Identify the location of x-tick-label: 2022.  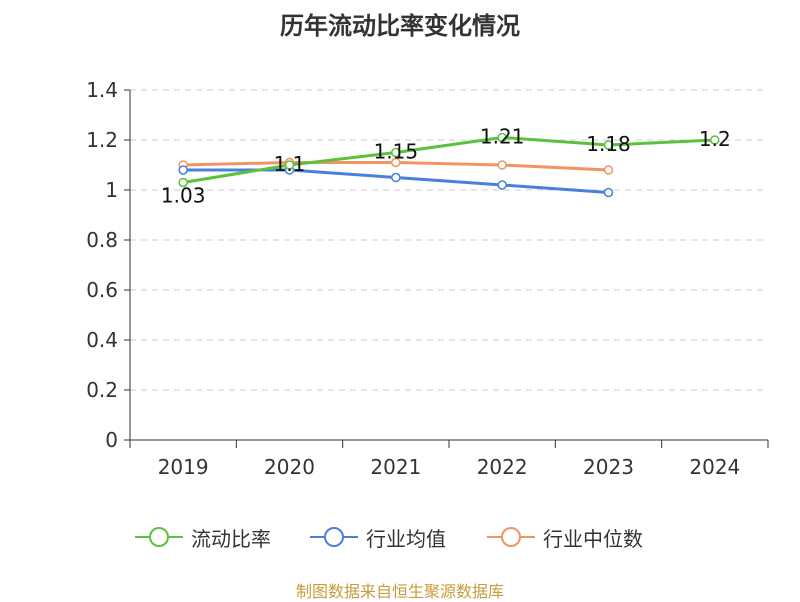
(502, 467).